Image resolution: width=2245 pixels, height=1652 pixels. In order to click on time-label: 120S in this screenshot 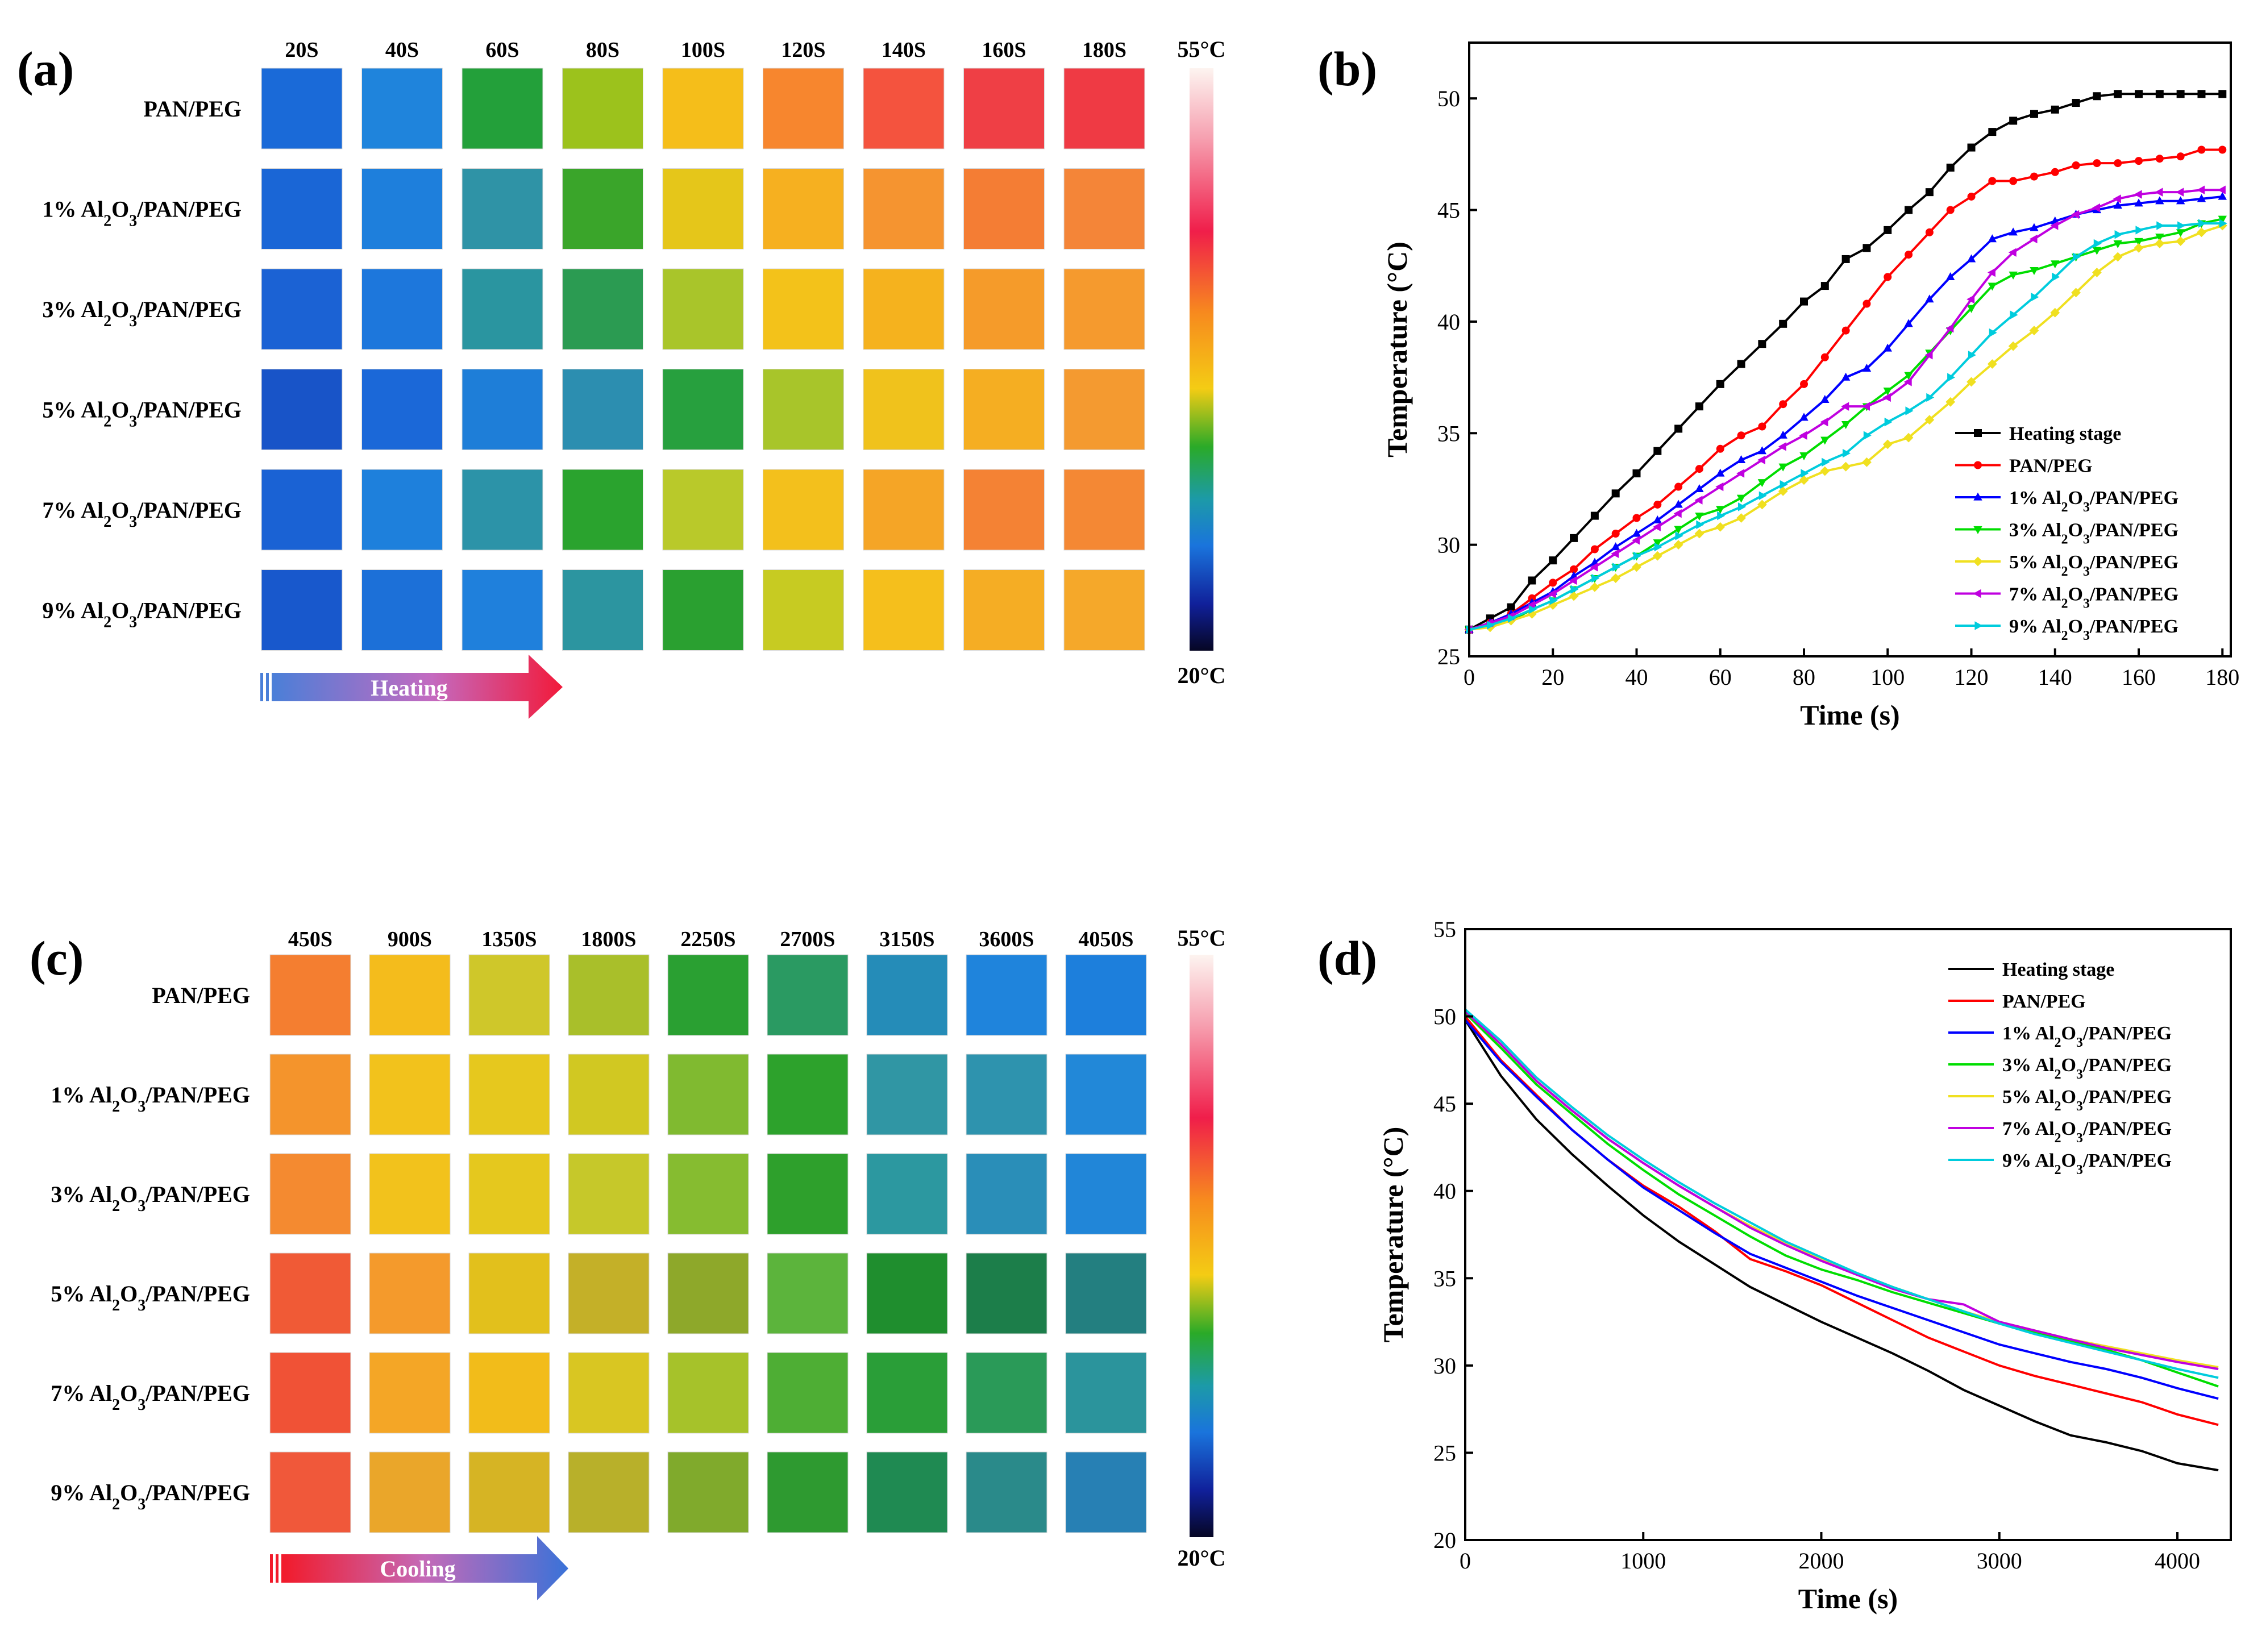, I will do `click(803, 50)`.